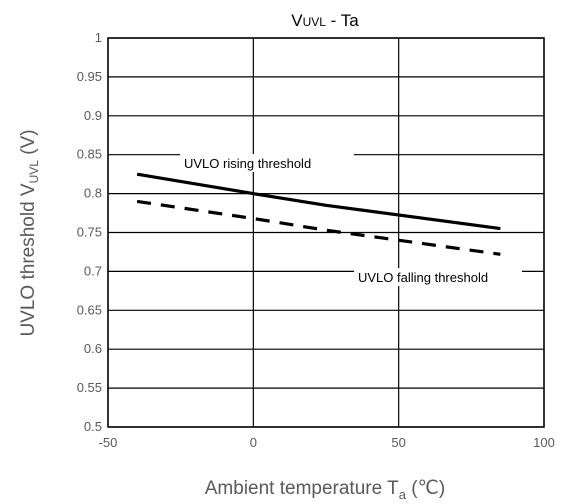  What do you see at coordinates (28, 259) in the screenshot?
I see `y-axis-label-main: UVLO threshold V` at bounding box center [28, 259].